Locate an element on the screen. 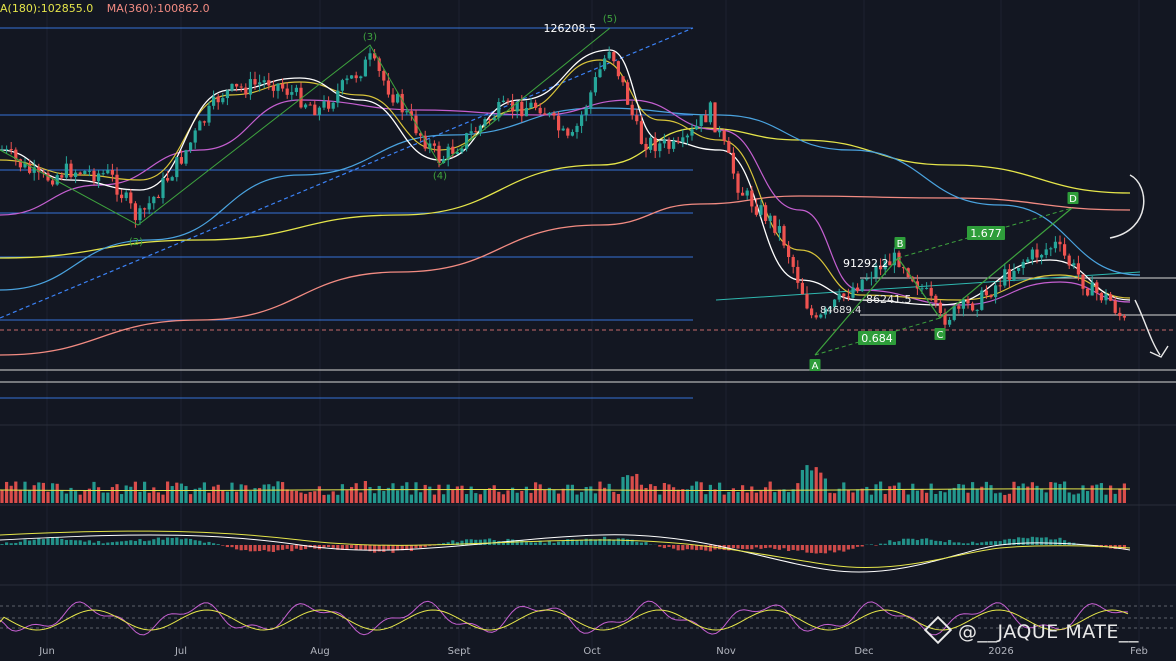  point-badge-a is located at coordinates (815, 365).